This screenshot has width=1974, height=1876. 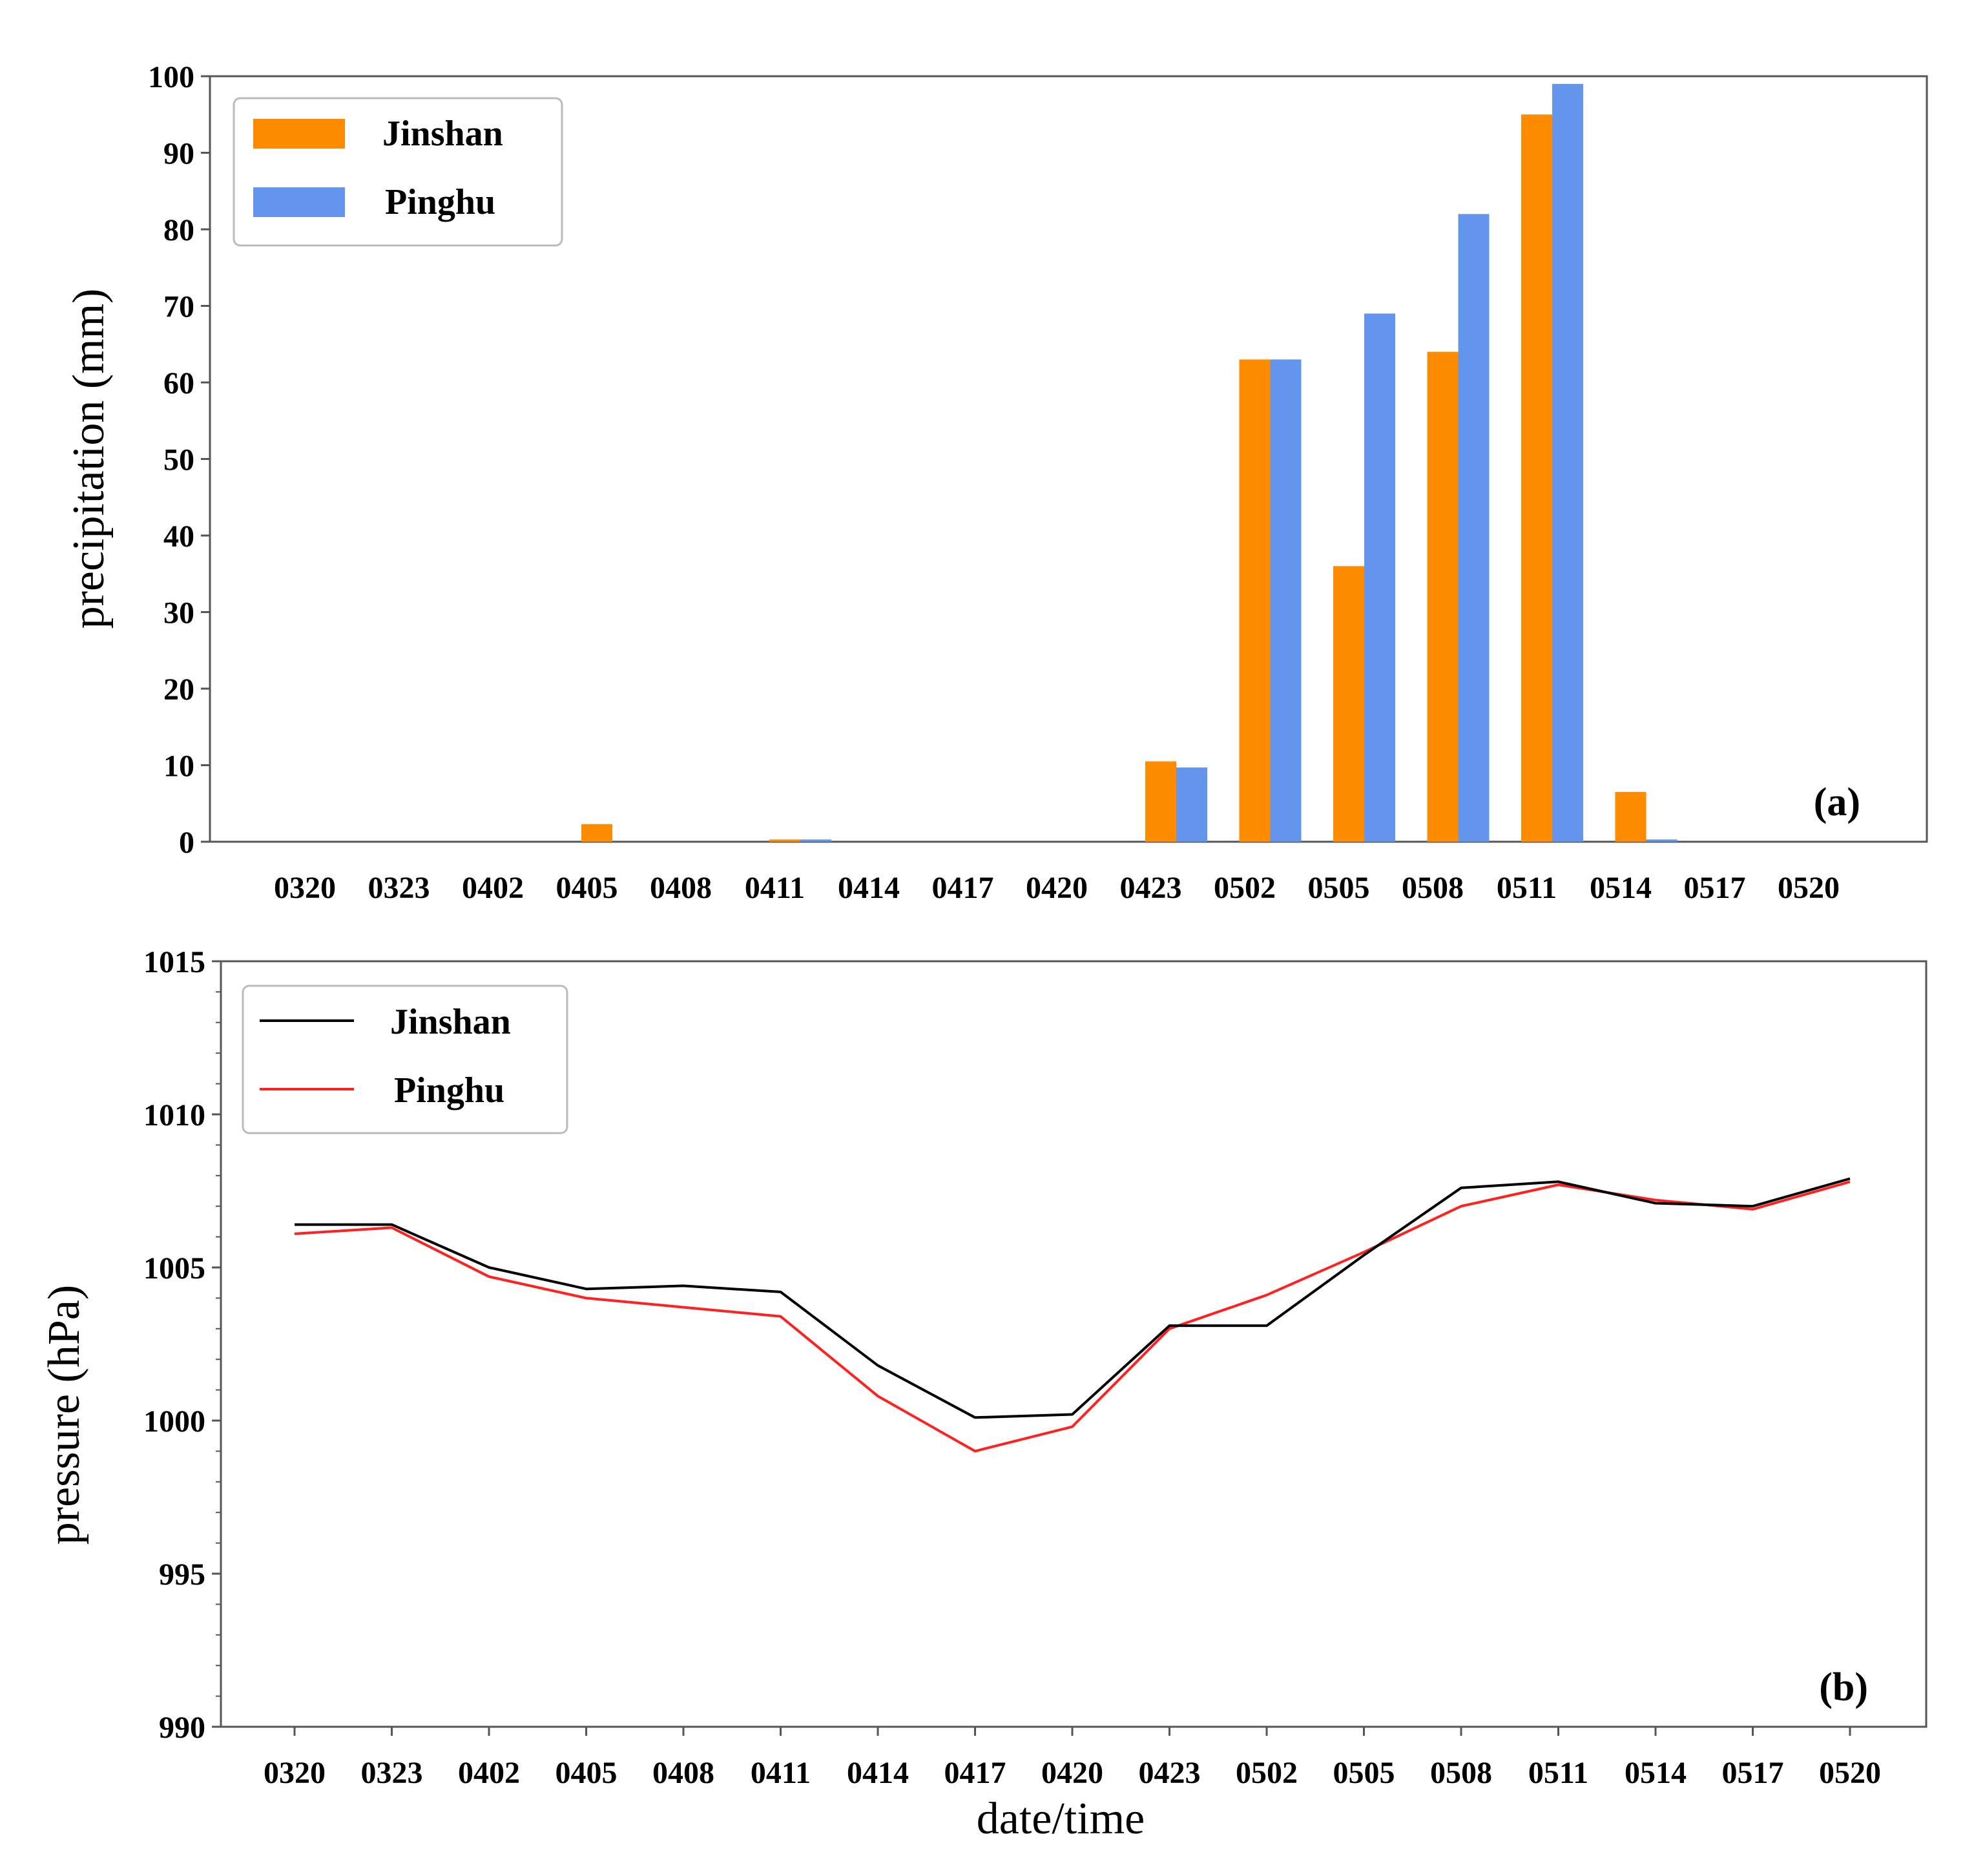 I want to click on legend-label-pinghu-b: Pinghu, so click(x=449, y=1090).